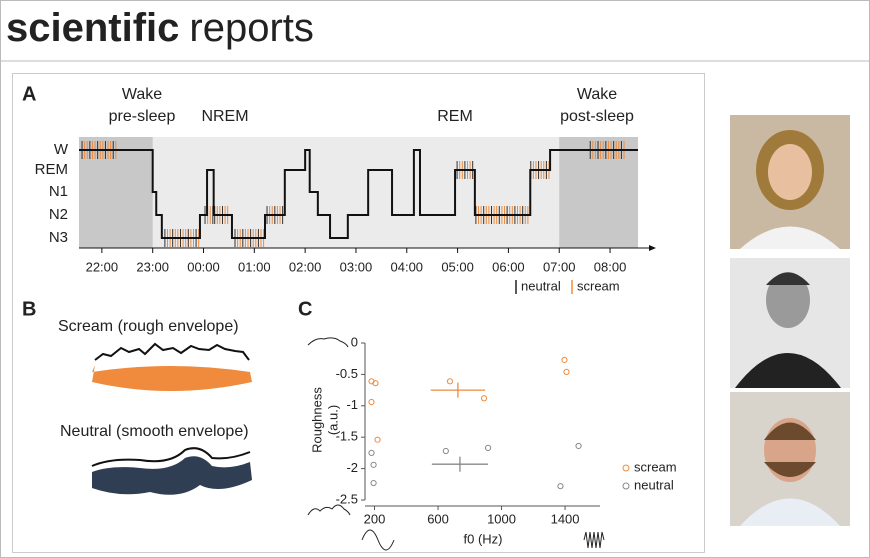 The height and width of the screenshot is (558, 870). Describe the element at coordinates (378, 540) in the screenshot. I see `low-f0-icon` at that location.